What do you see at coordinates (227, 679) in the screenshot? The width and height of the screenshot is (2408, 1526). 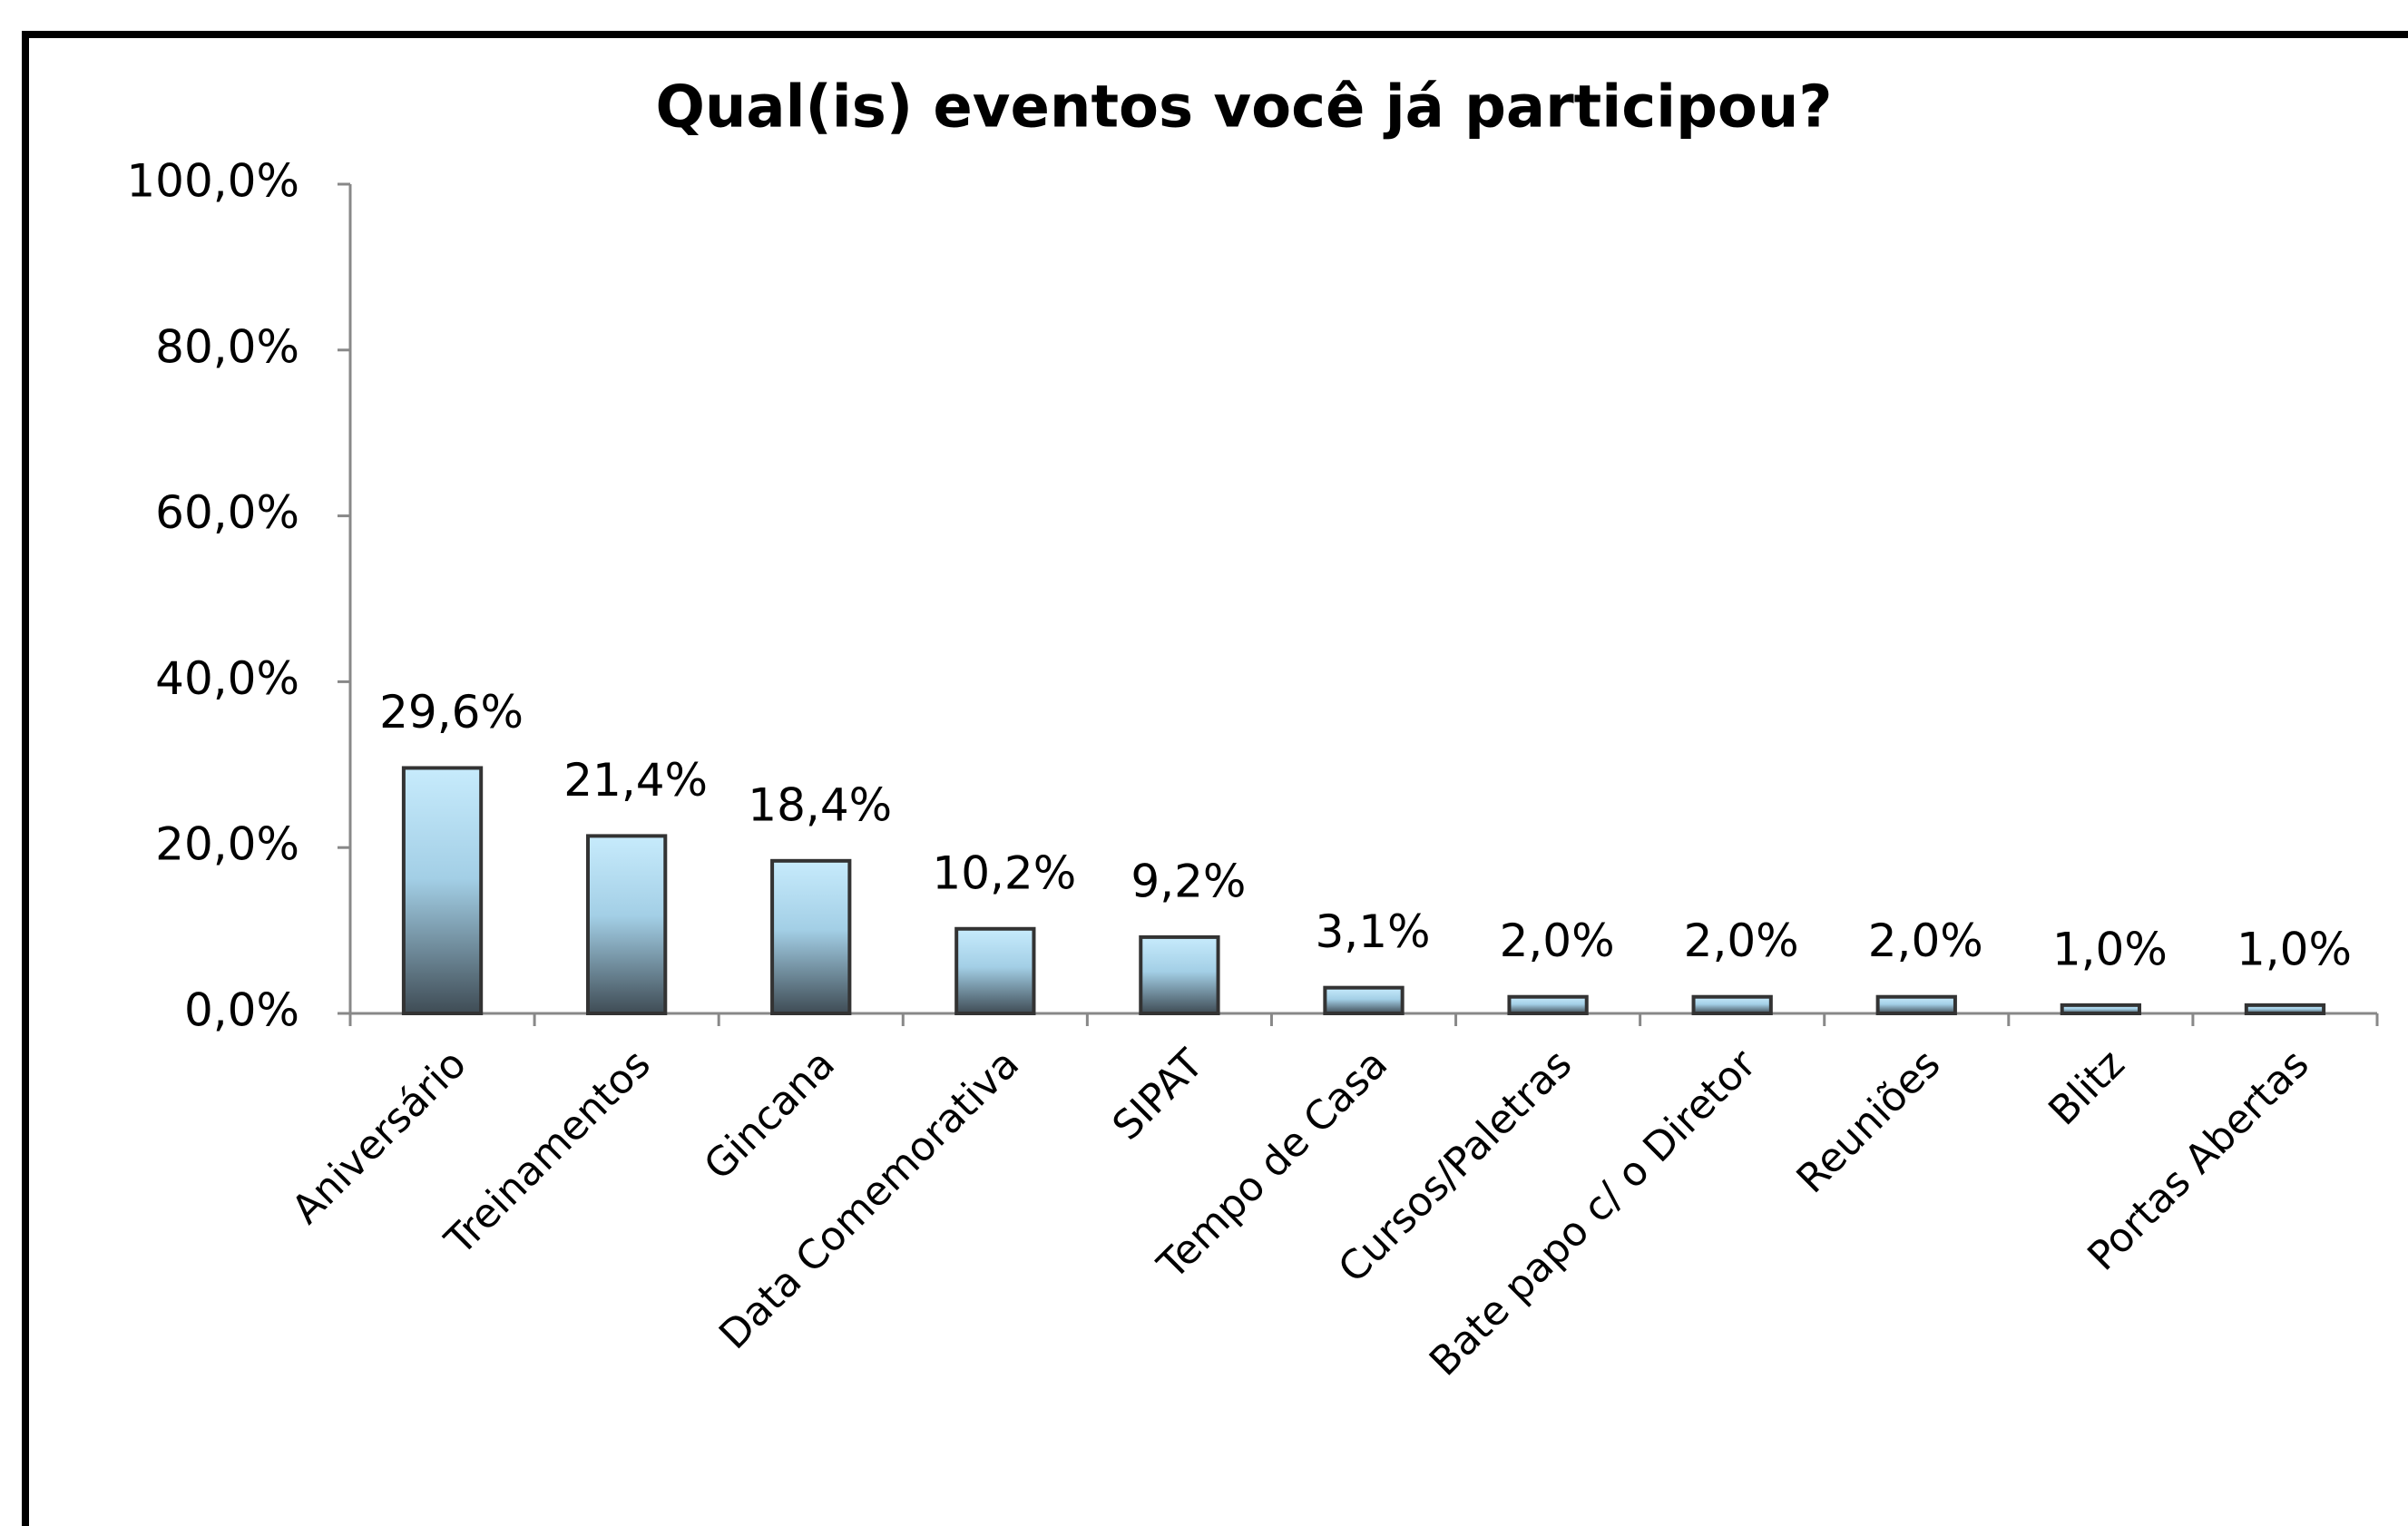 I see `y-tick-label: 40,0%` at bounding box center [227, 679].